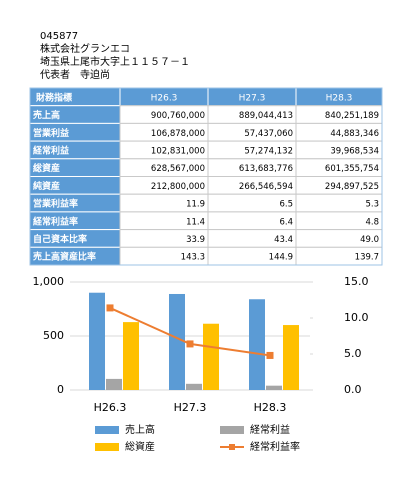 The image size is (410, 480). I want to click on table-header: H28.3, so click(339, 98).